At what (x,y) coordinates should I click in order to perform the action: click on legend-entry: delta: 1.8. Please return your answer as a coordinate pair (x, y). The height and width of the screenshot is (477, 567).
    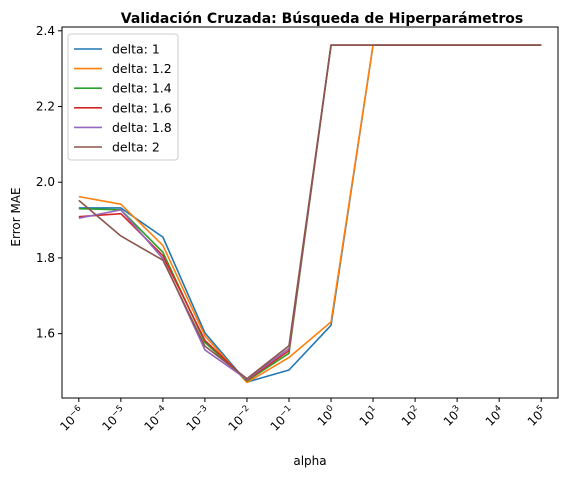
    Looking at the image, I should click on (142, 127).